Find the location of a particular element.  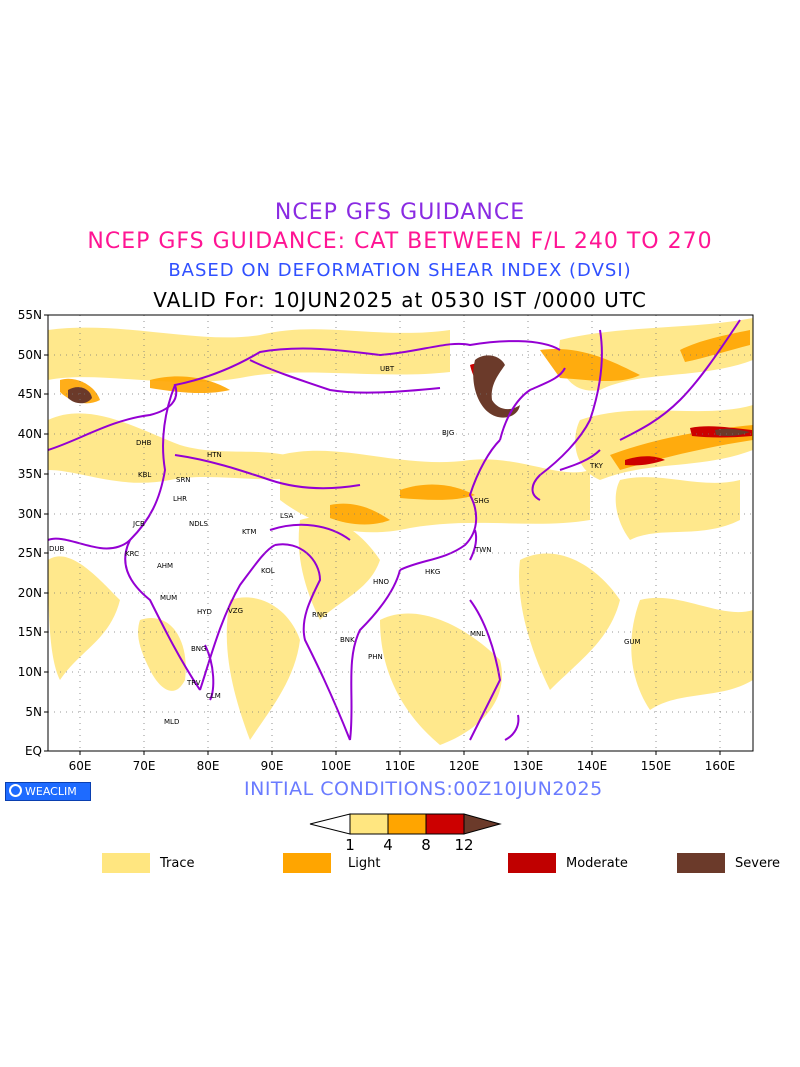

city-label: TWN is located at coordinates (483, 550).